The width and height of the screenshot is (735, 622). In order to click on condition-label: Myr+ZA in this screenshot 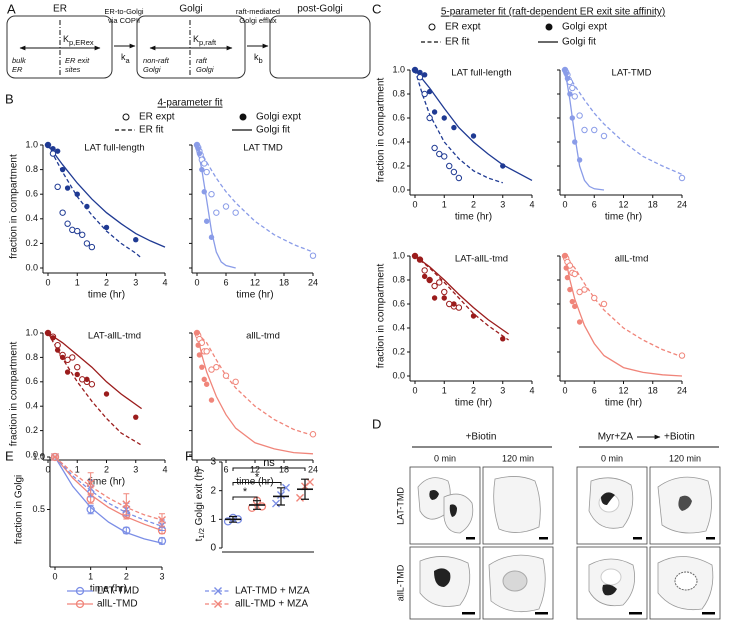, I will do `click(616, 437)`.